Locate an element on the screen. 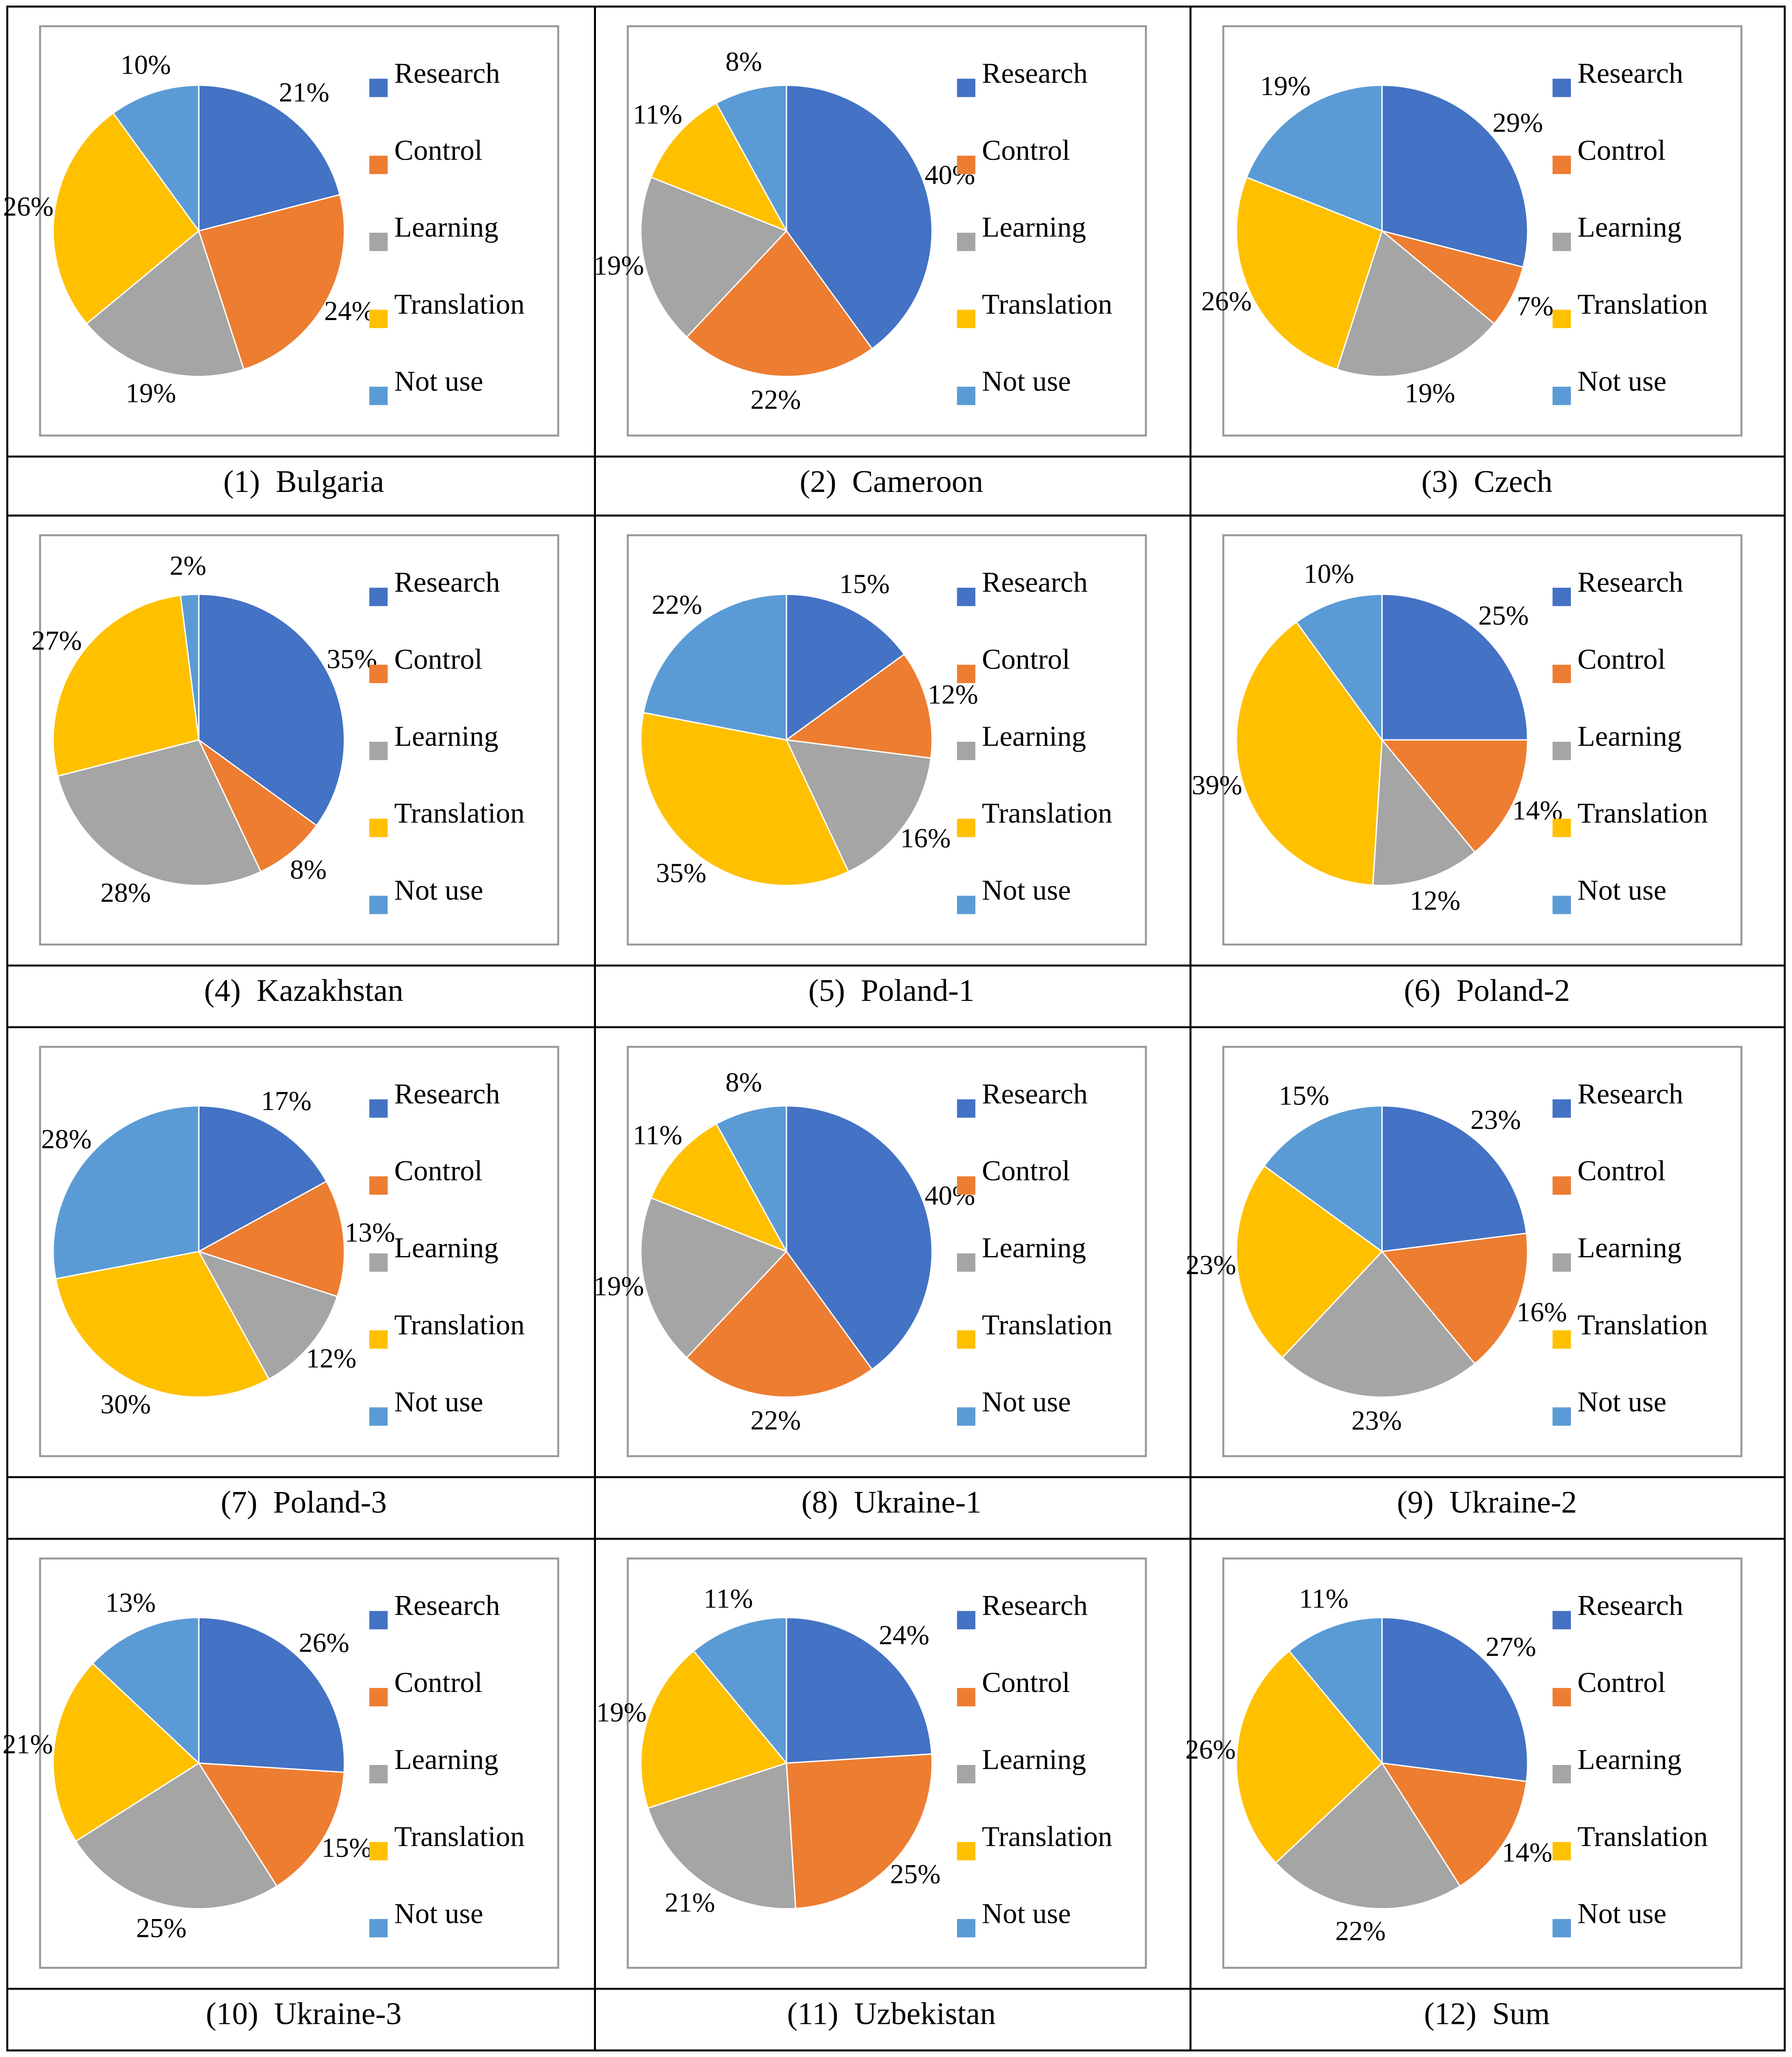  data-label: 13% is located at coordinates (370, 1232).